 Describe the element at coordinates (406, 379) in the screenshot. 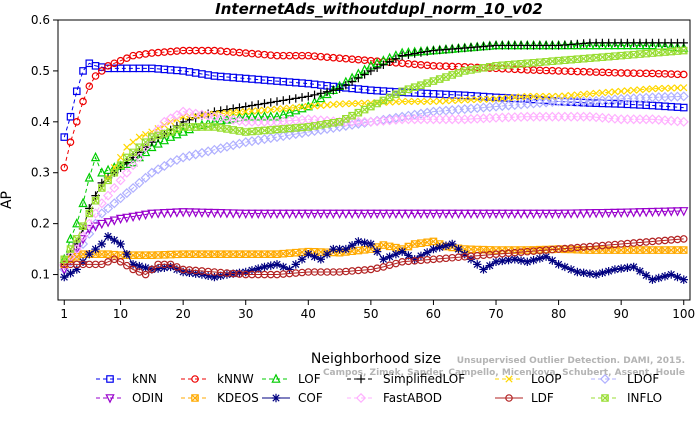

I see `legend-item-simplifiedlof: SimplifiedLOF` at that location.